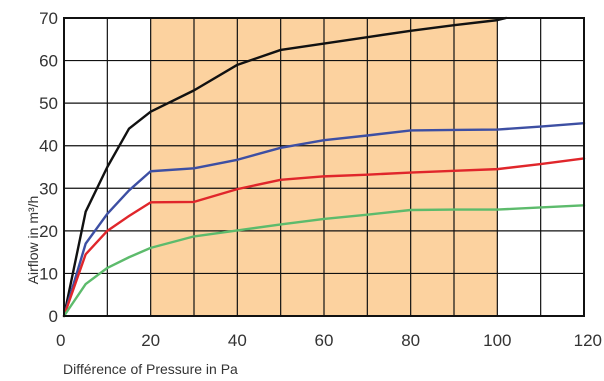 This screenshot has width=604, height=381. I want to click on x-tick-label: 20, so click(150, 340).